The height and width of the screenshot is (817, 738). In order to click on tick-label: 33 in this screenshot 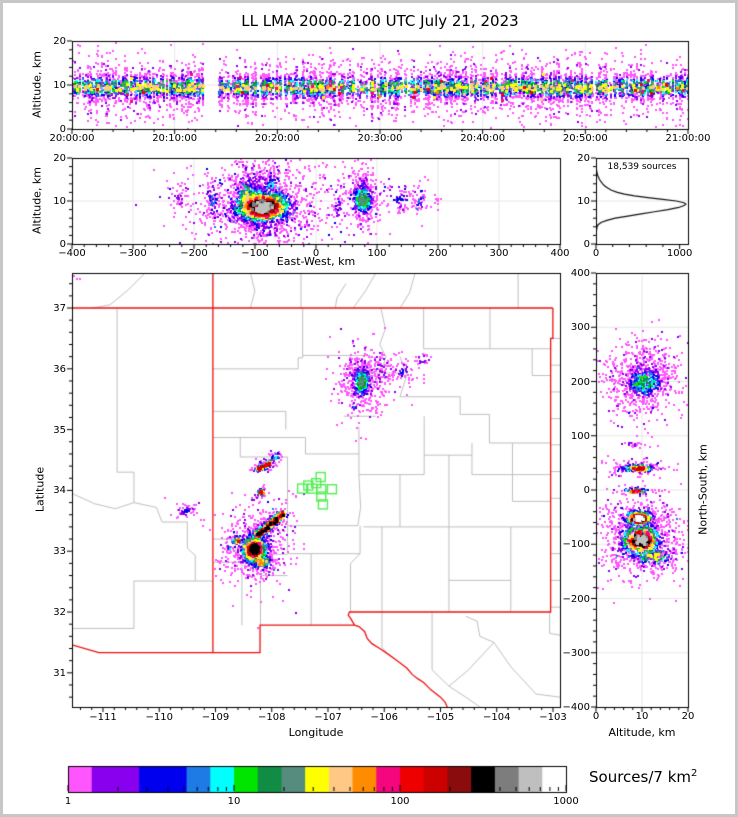, I will do `click(59, 552)`.